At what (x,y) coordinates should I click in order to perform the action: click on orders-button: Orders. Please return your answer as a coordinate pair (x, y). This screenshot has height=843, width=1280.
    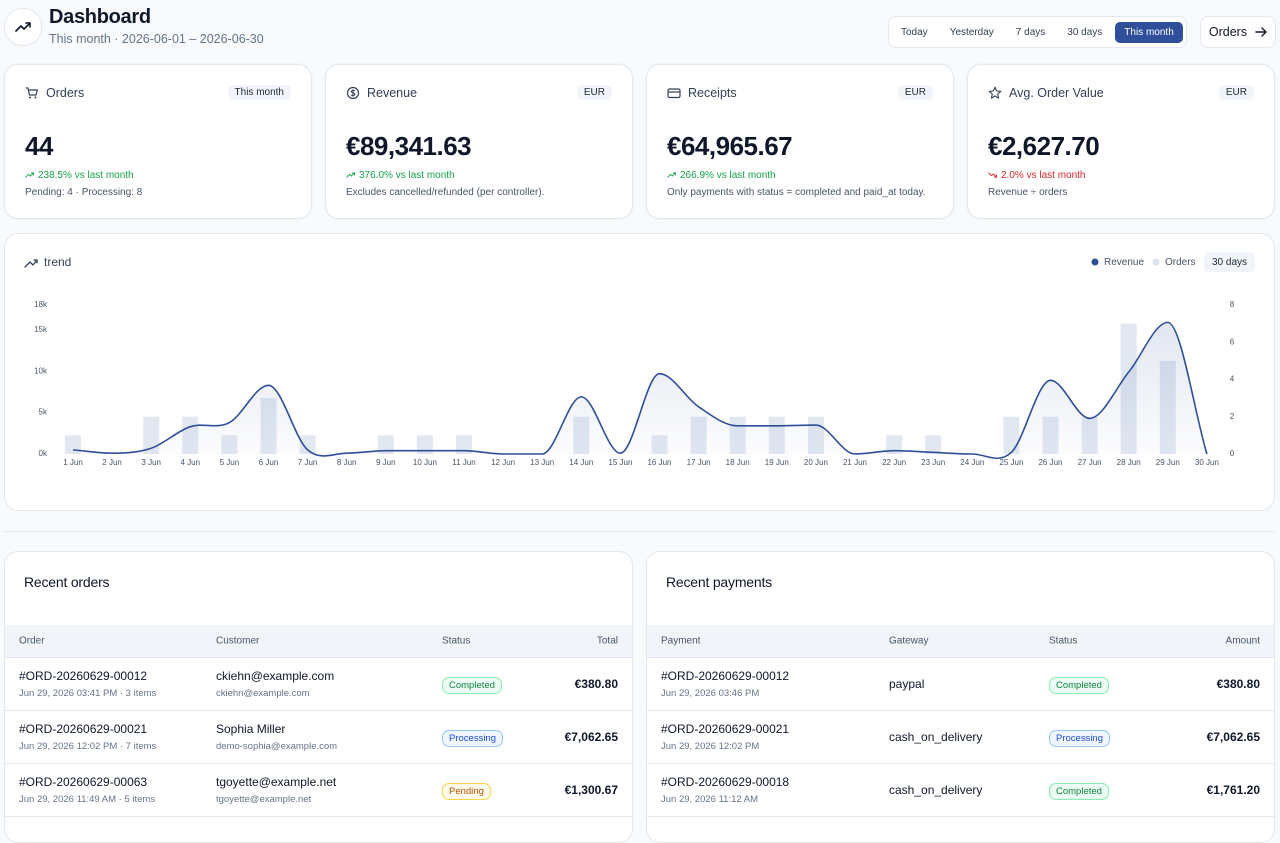
    Looking at the image, I should click on (1238, 32).